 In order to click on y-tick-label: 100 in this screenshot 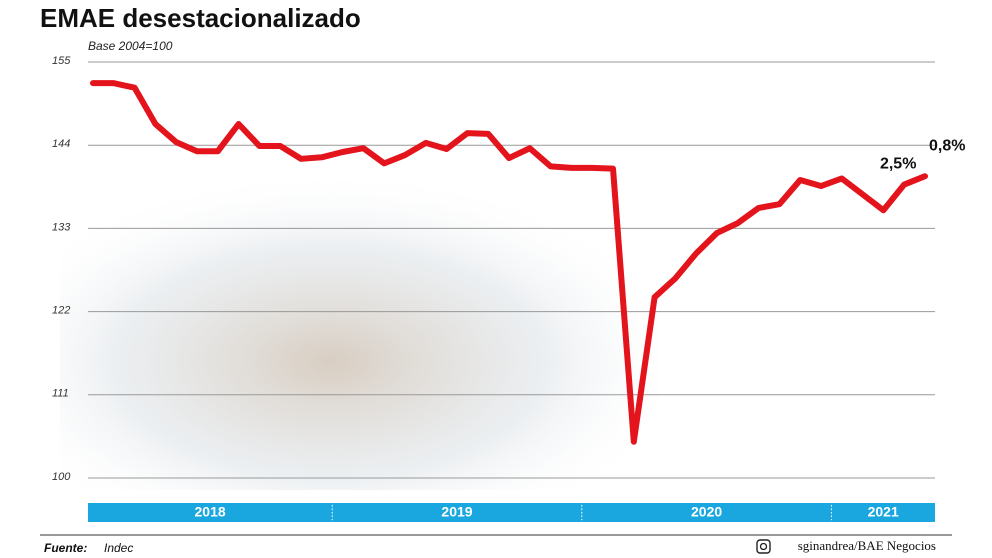, I will do `click(61, 477)`.